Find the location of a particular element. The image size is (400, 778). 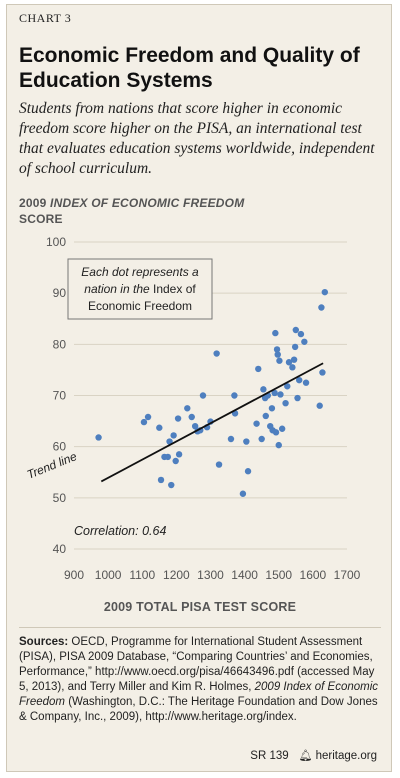

sources-label: Sources: is located at coordinates (44, 642).